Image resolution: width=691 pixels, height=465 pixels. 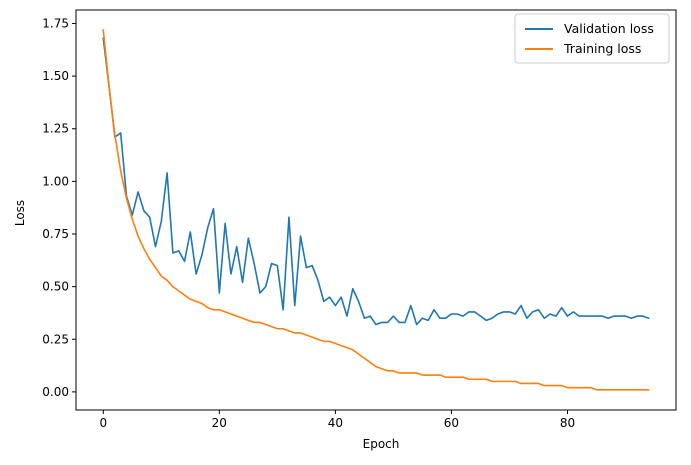 What do you see at coordinates (103, 423) in the screenshot?
I see `x-tick-label: 0` at bounding box center [103, 423].